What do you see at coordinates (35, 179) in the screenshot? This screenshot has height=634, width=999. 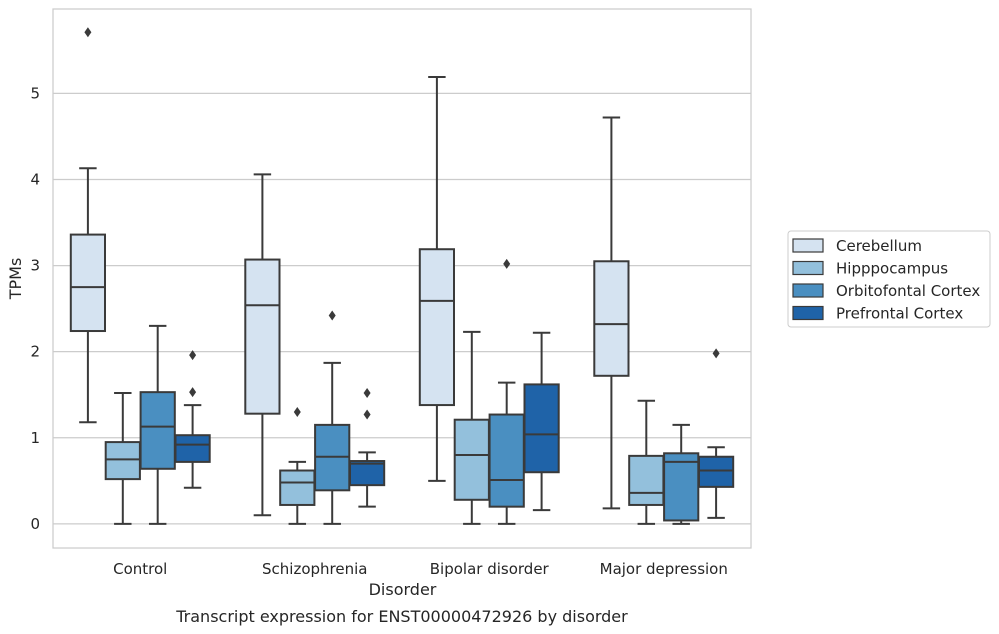 I see `y-tick-label: 4` at bounding box center [35, 179].